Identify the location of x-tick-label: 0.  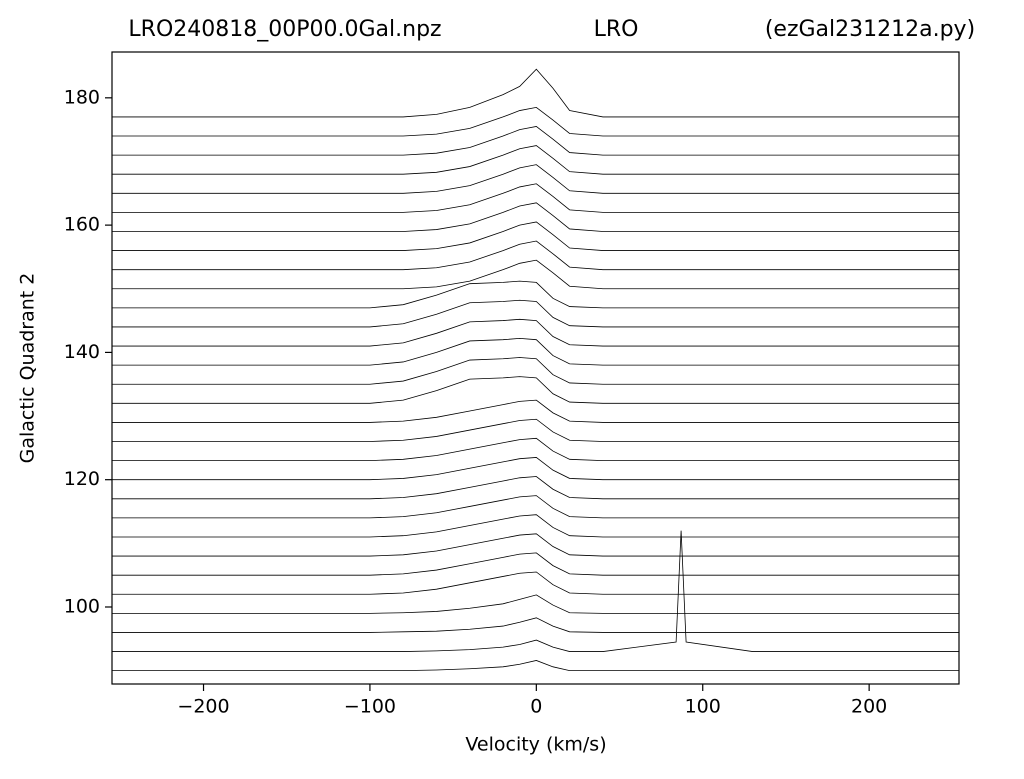
(536, 707).